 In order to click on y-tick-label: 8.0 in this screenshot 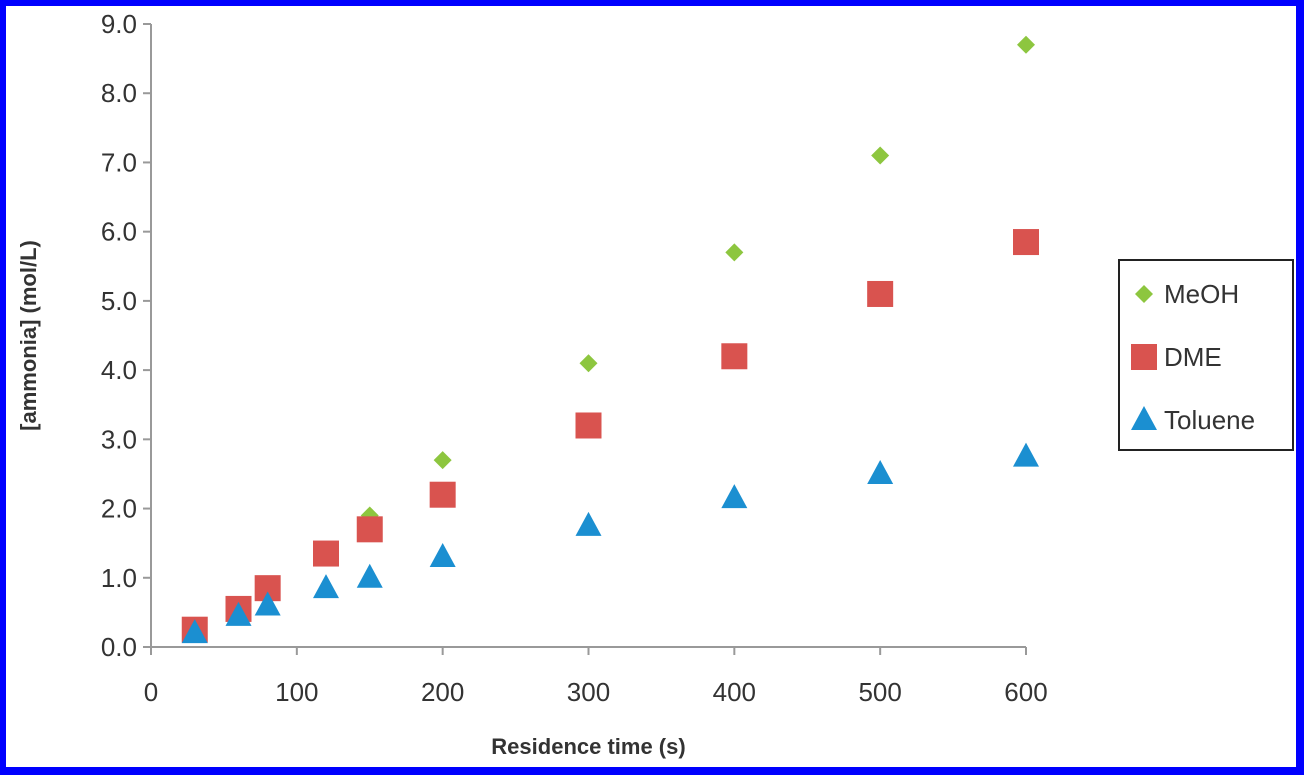, I will do `click(119, 93)`.